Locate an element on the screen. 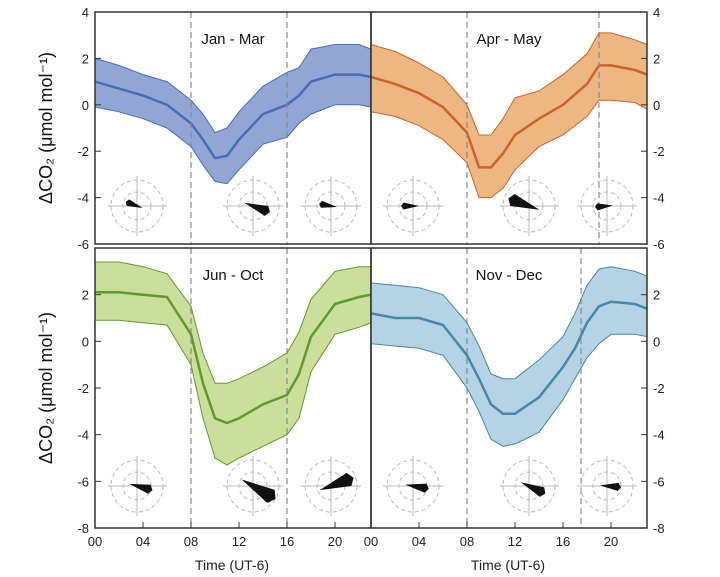 The image size is (720, 577). panel-title: Apr - May is located at coordinates (509, 39).